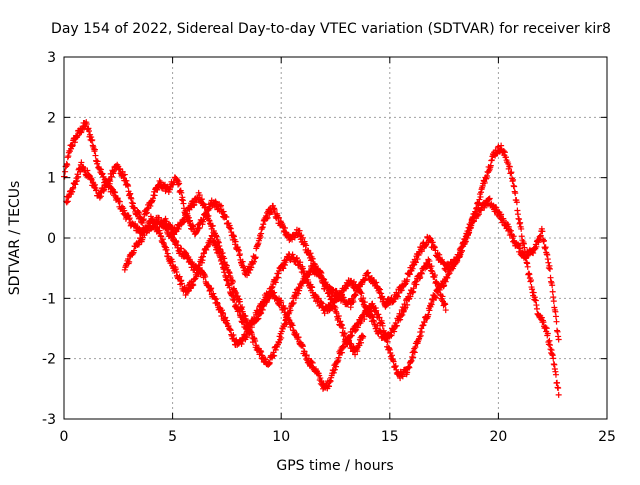 The image size is (640, 485). Describe the element at coordinates (49, 420) in the screenshot. I see `y-tick-label-0: -3` at that location.